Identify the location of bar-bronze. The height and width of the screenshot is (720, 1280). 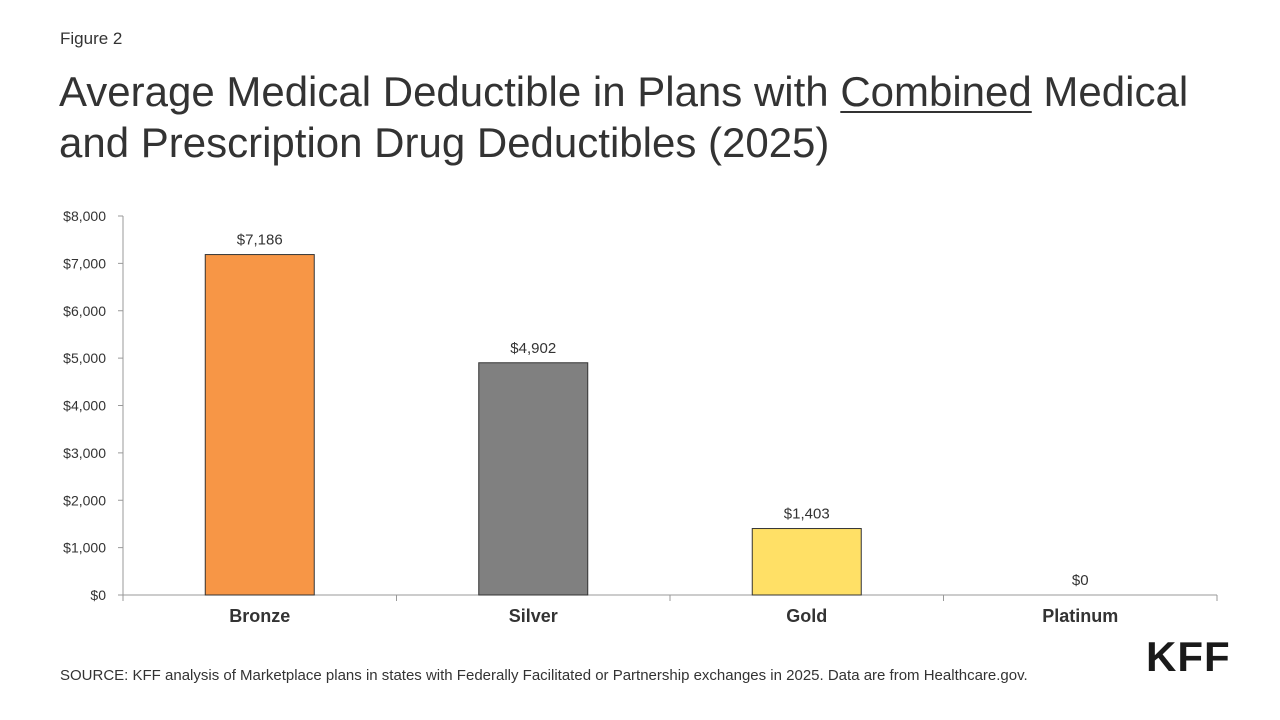
(259, 425).